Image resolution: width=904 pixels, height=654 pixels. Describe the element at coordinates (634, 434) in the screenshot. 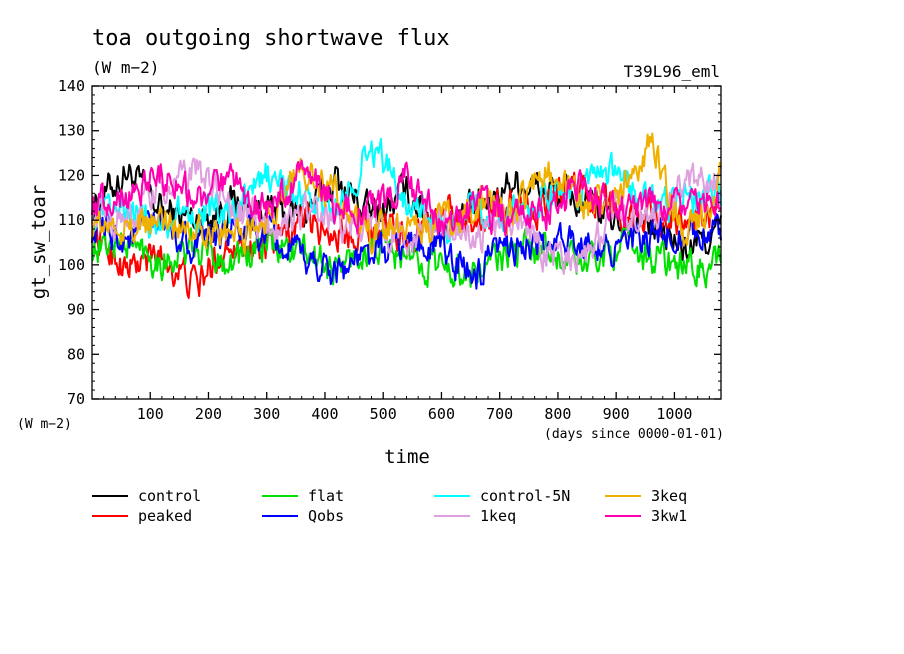

I see `x-axis-units: (days since 0000-01-01)` at that location.